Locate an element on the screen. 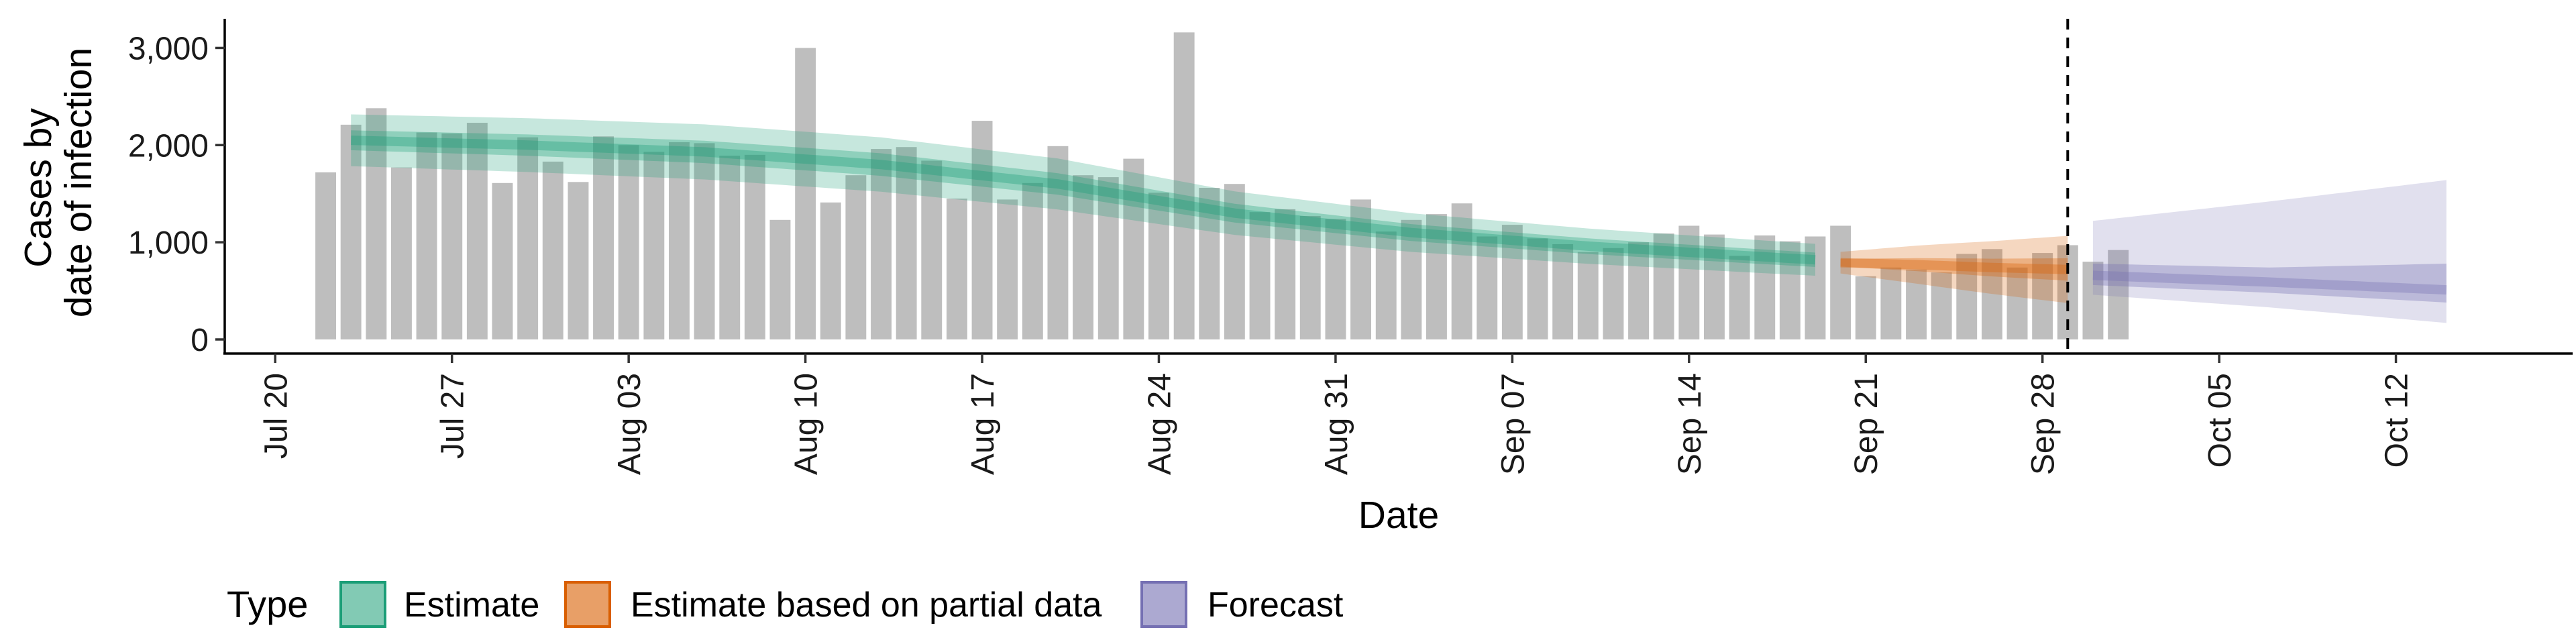 This screenshot has width=2576, height=644. legend-key-estimate is located at coordinates (362, 604).